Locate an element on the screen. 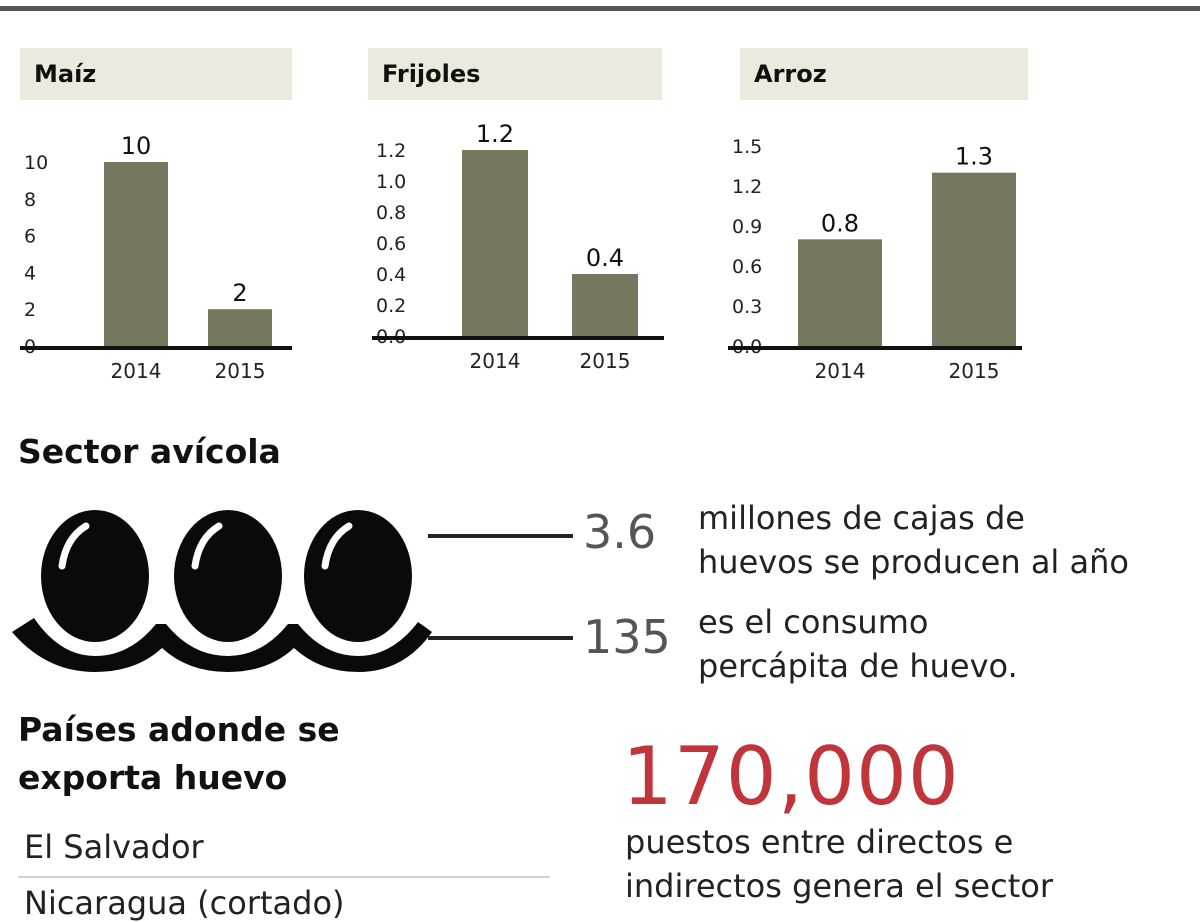  y-tick-label: 6 is located at coordinates (30, 237).